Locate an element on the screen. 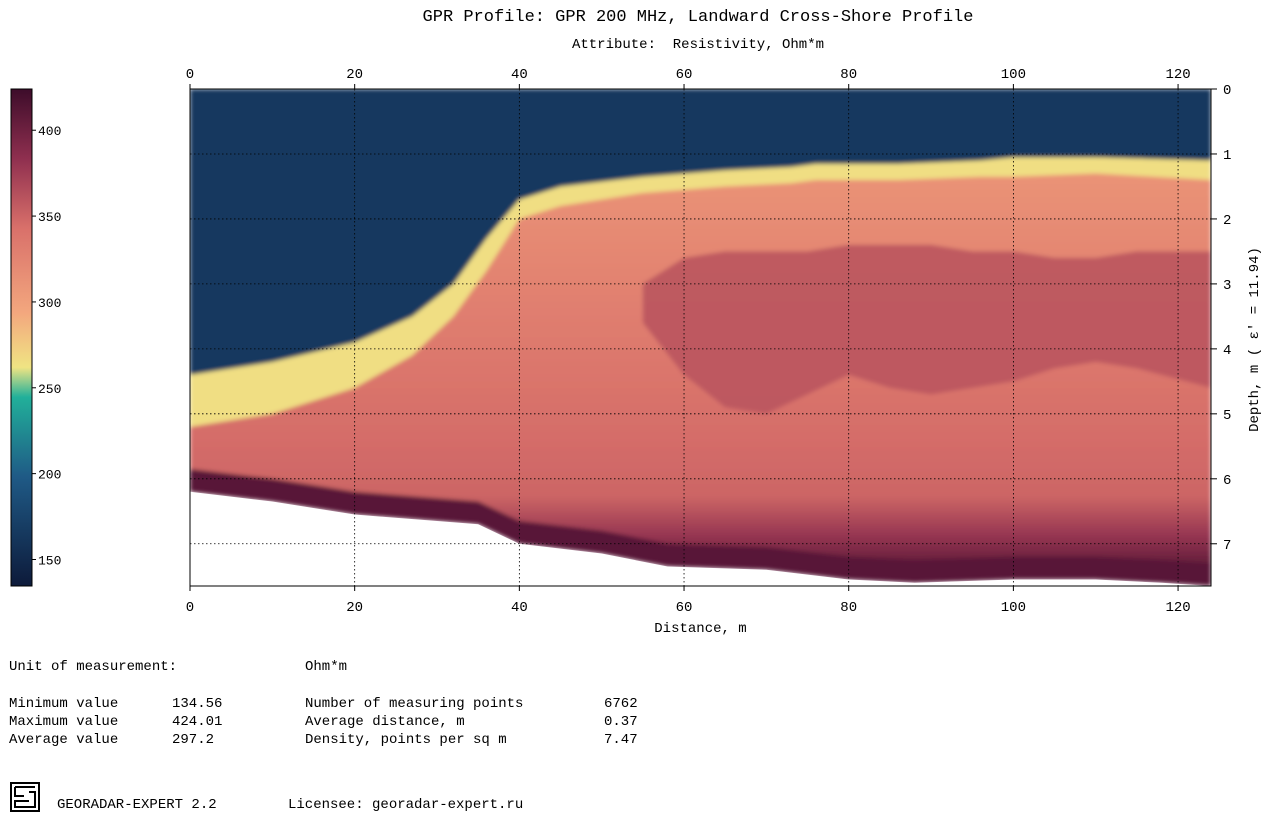 The image size is (1270, 822). avg-label: Average value is located at coordinates (64, 740).